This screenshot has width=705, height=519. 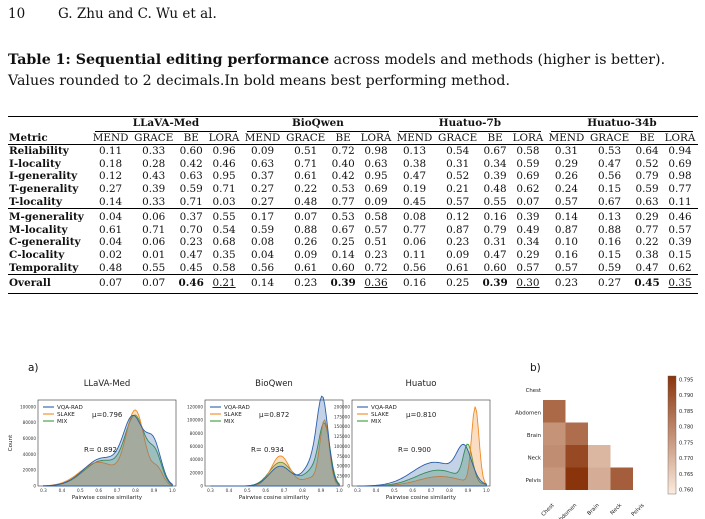 I want to click on group-header: Huatuo-34b, so click(x=622, y=124).